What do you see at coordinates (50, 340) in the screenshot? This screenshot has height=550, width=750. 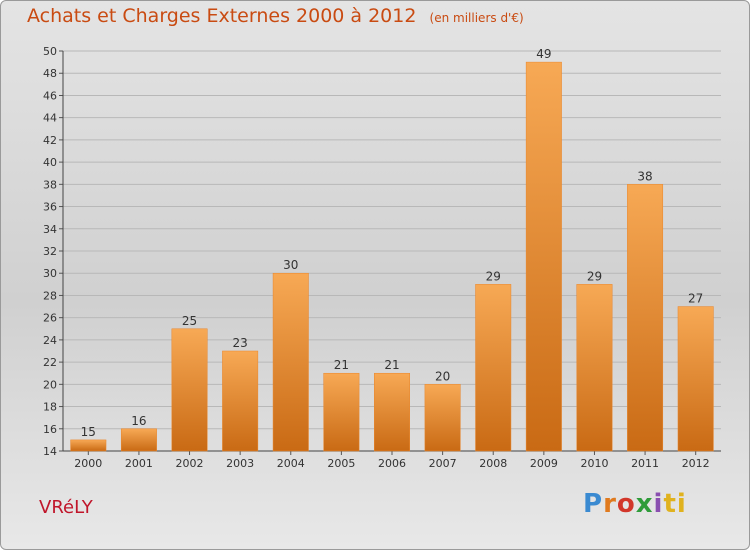 I see `y-tick-label: 24` at bounding box center [50, 340].